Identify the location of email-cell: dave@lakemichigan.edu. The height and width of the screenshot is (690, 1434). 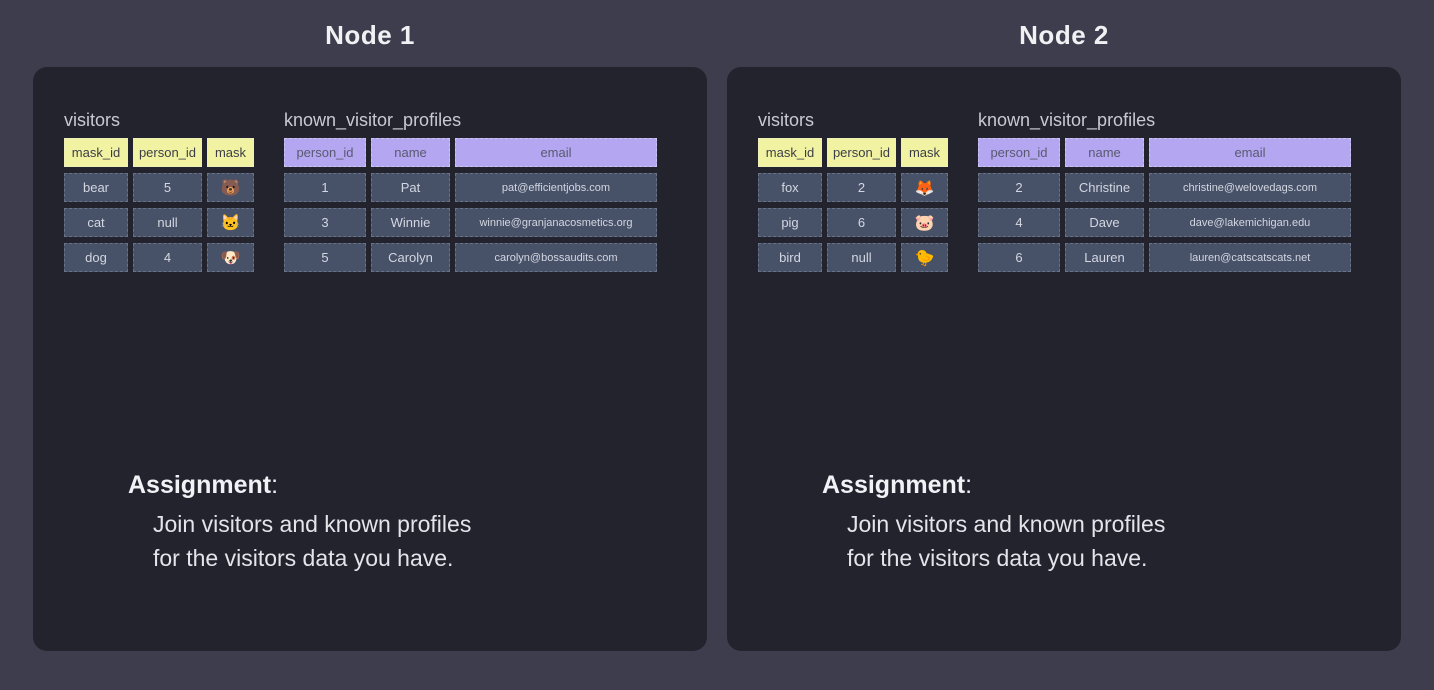
(1250, 222).